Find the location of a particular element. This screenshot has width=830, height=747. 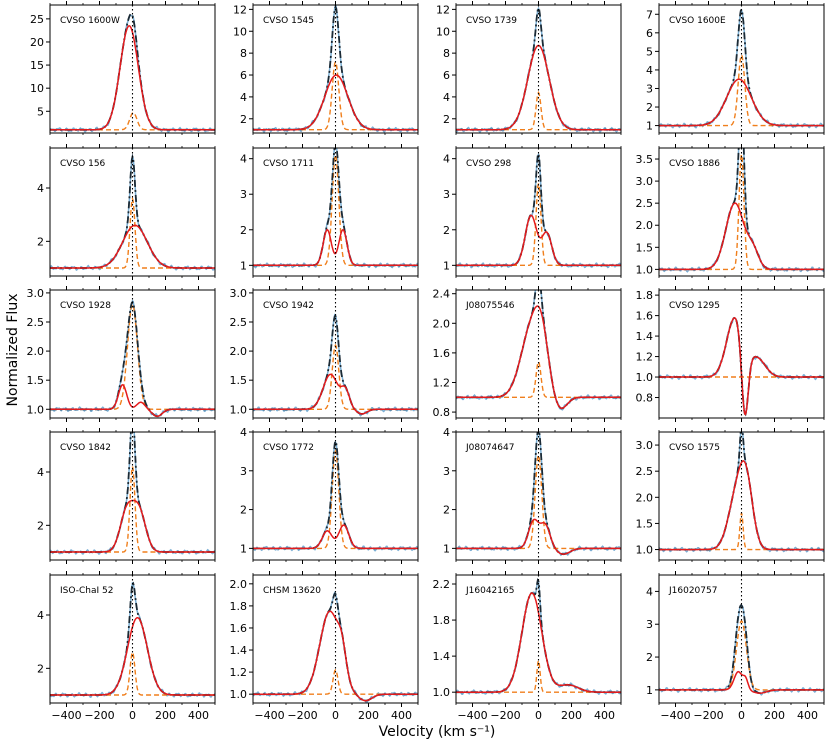

panel: 5 10 15 20 25 CVSO 1600W is located at coordinates (123, 69).